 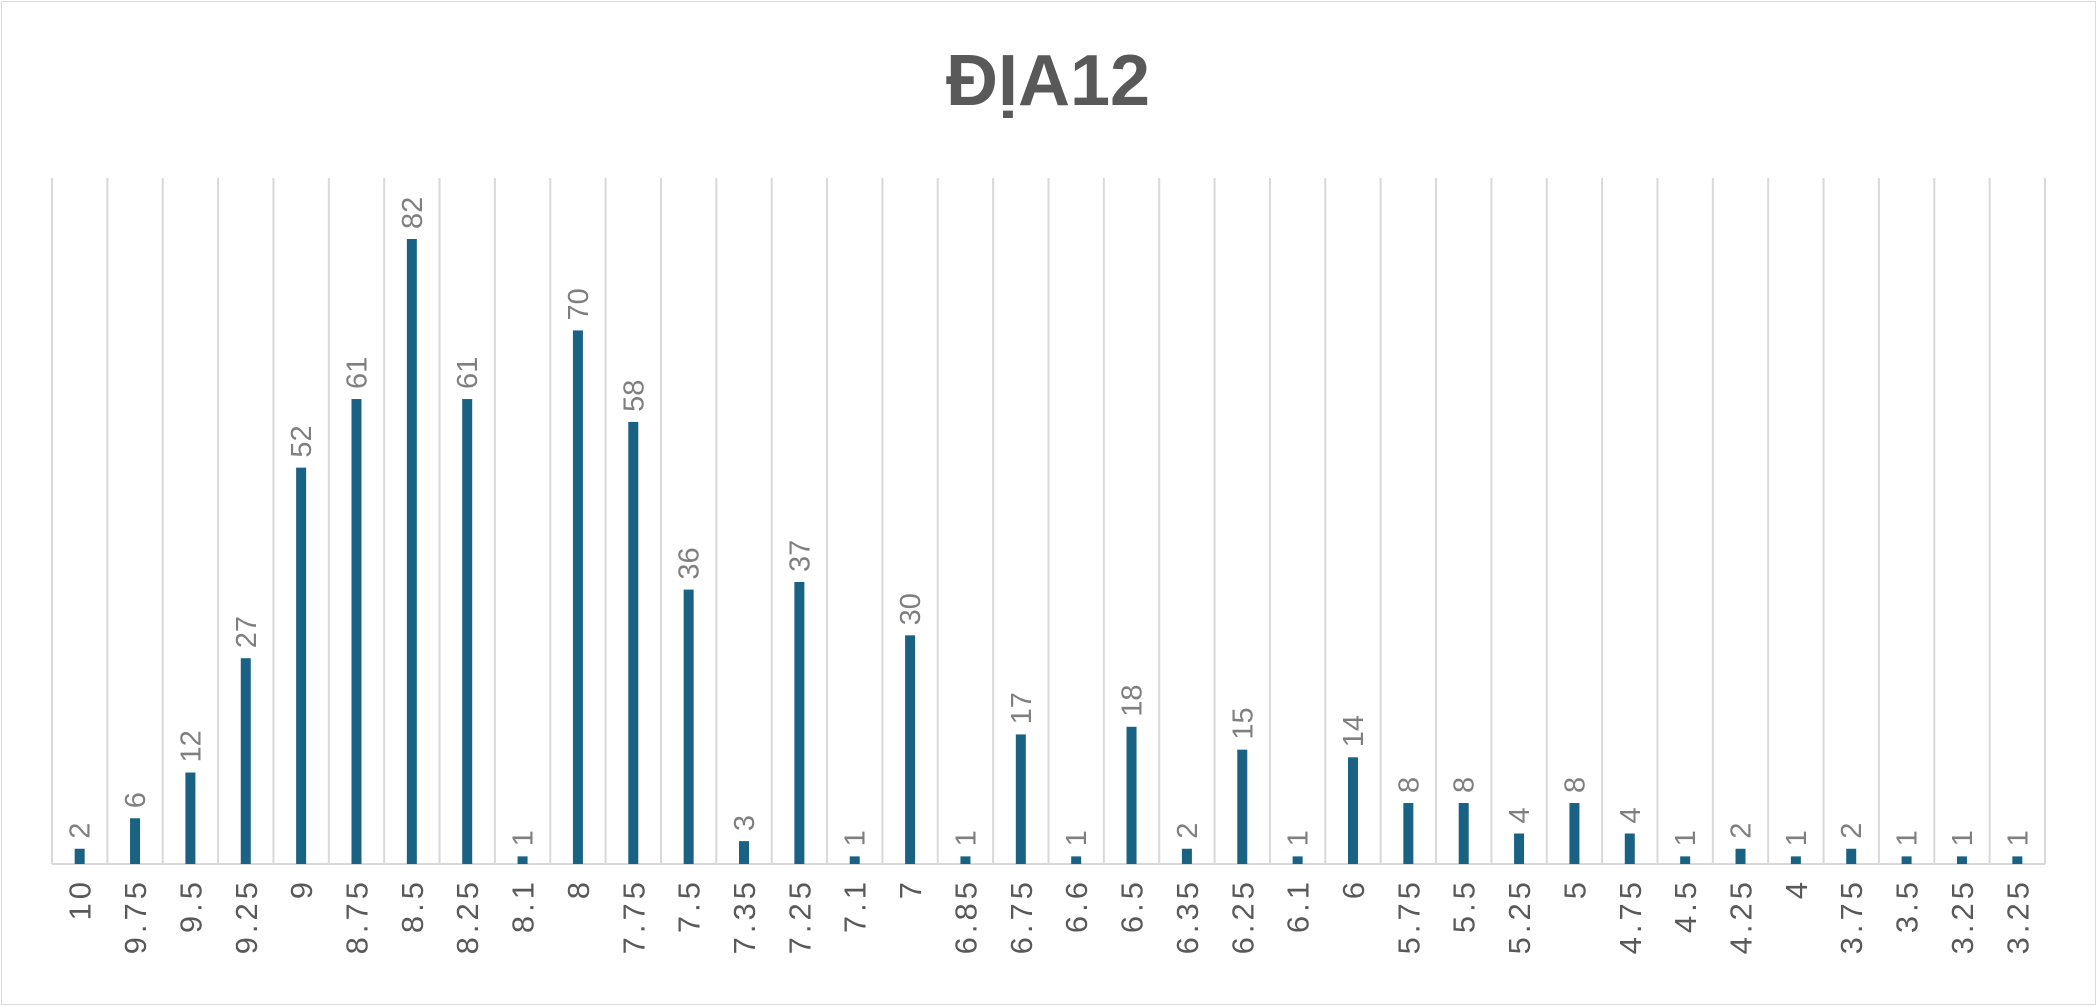 I want to click on data-label-8: 1, so click(x=524, y=838).